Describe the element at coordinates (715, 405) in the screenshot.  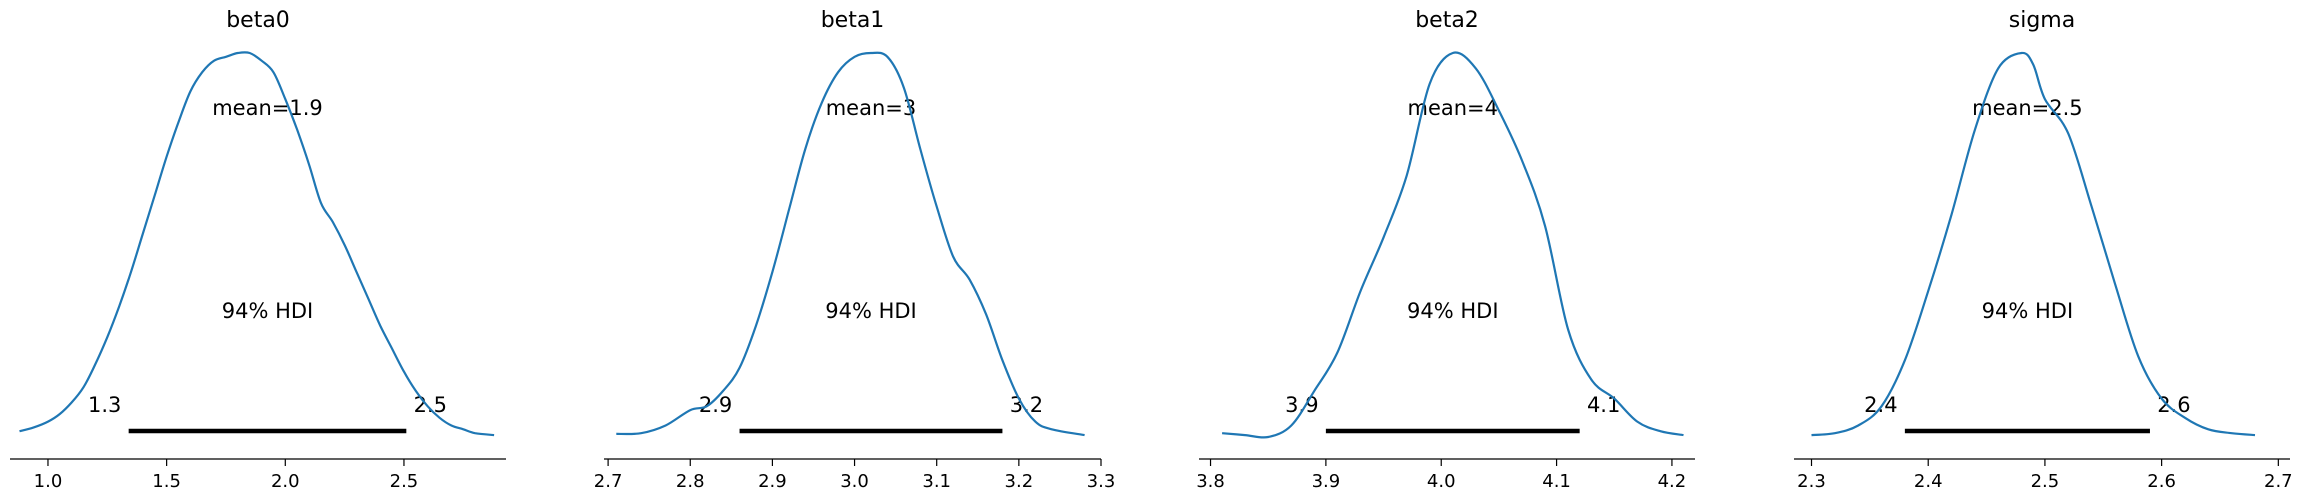
I see `hdi-lower-label: 2.9` at that location.